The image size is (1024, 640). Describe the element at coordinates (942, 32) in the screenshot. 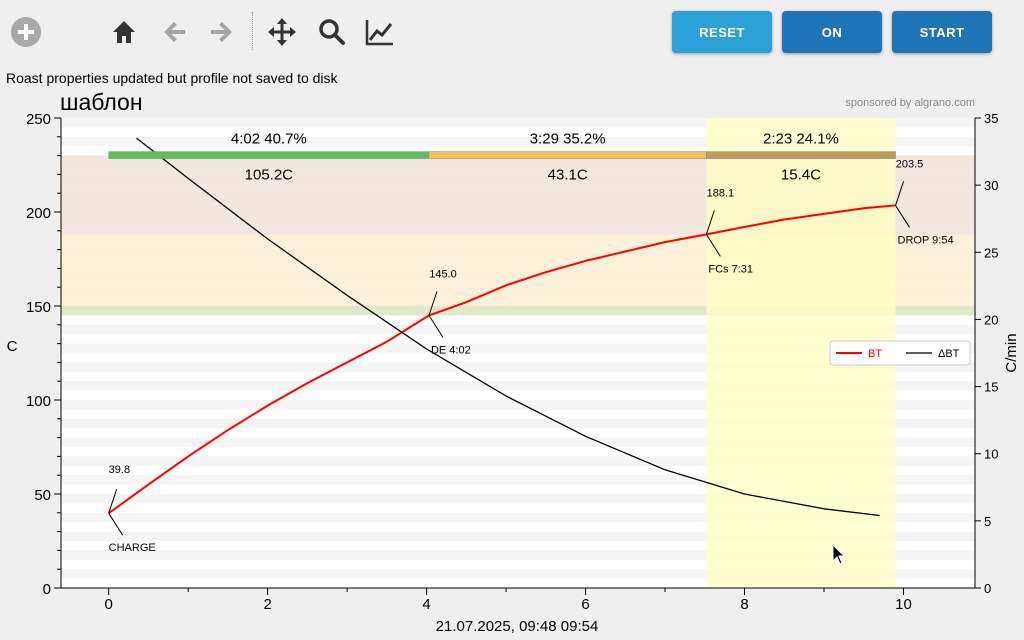

I see `start-button: START` at that location.